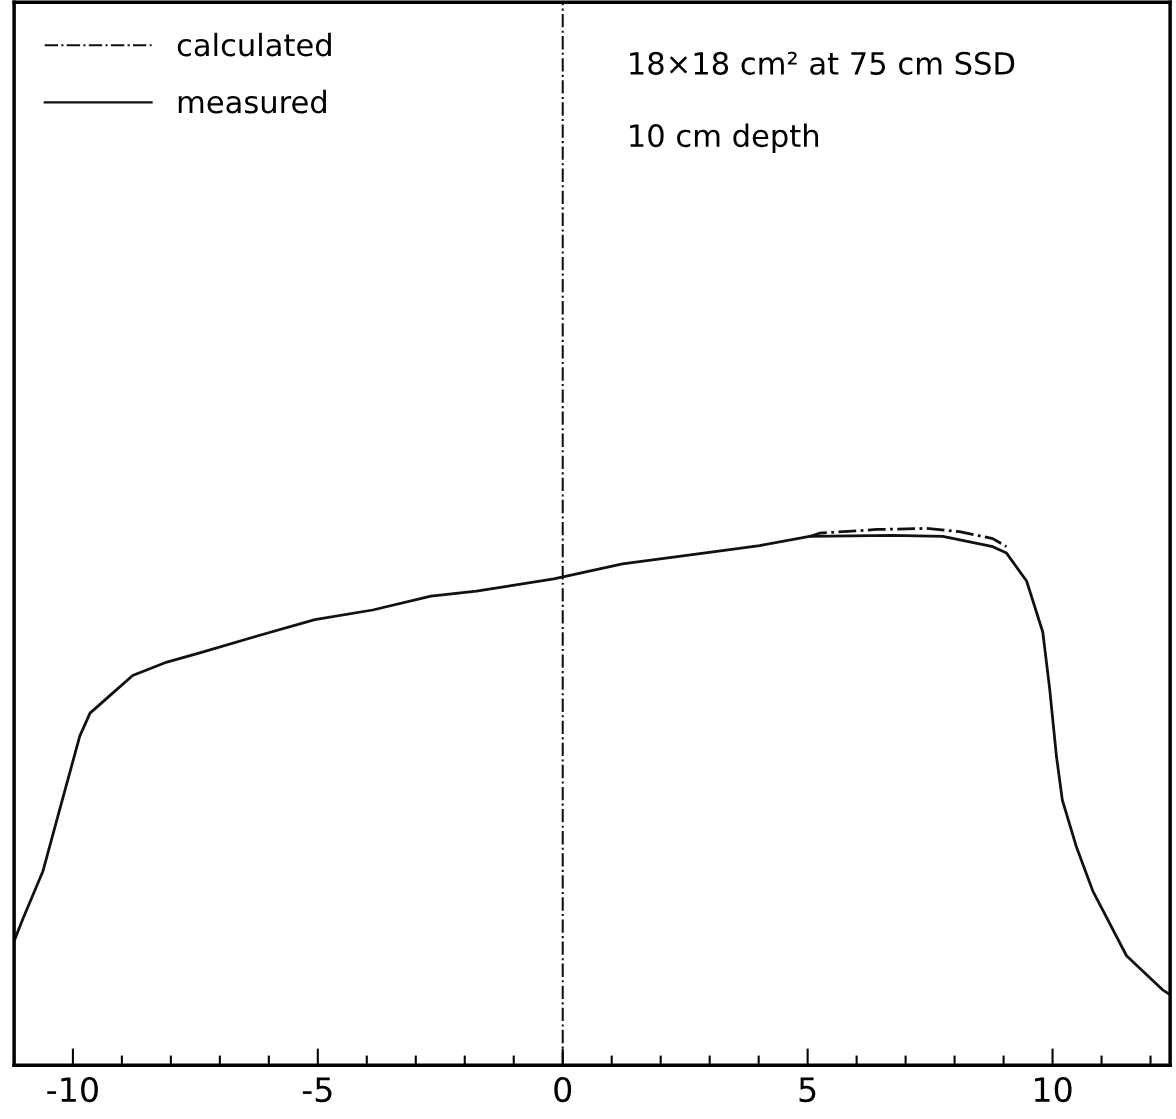 This screenshot has height=1119, width=1176. I want to click on x-tick-label: 5, so click(807, 1090).